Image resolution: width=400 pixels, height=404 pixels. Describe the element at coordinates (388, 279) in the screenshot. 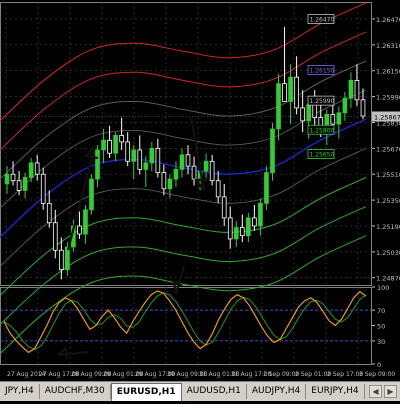

I see `price-tick-label: 1.24870` at that location.